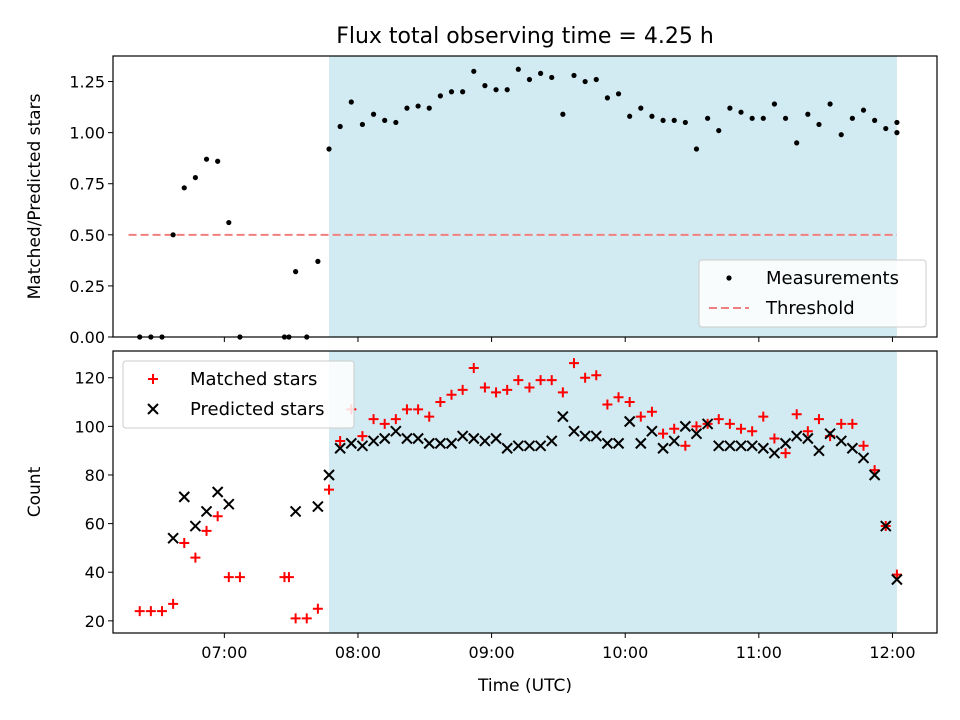 The image size is (960, 720). I want to click on legend-label: Threshold, so click(810, 308).